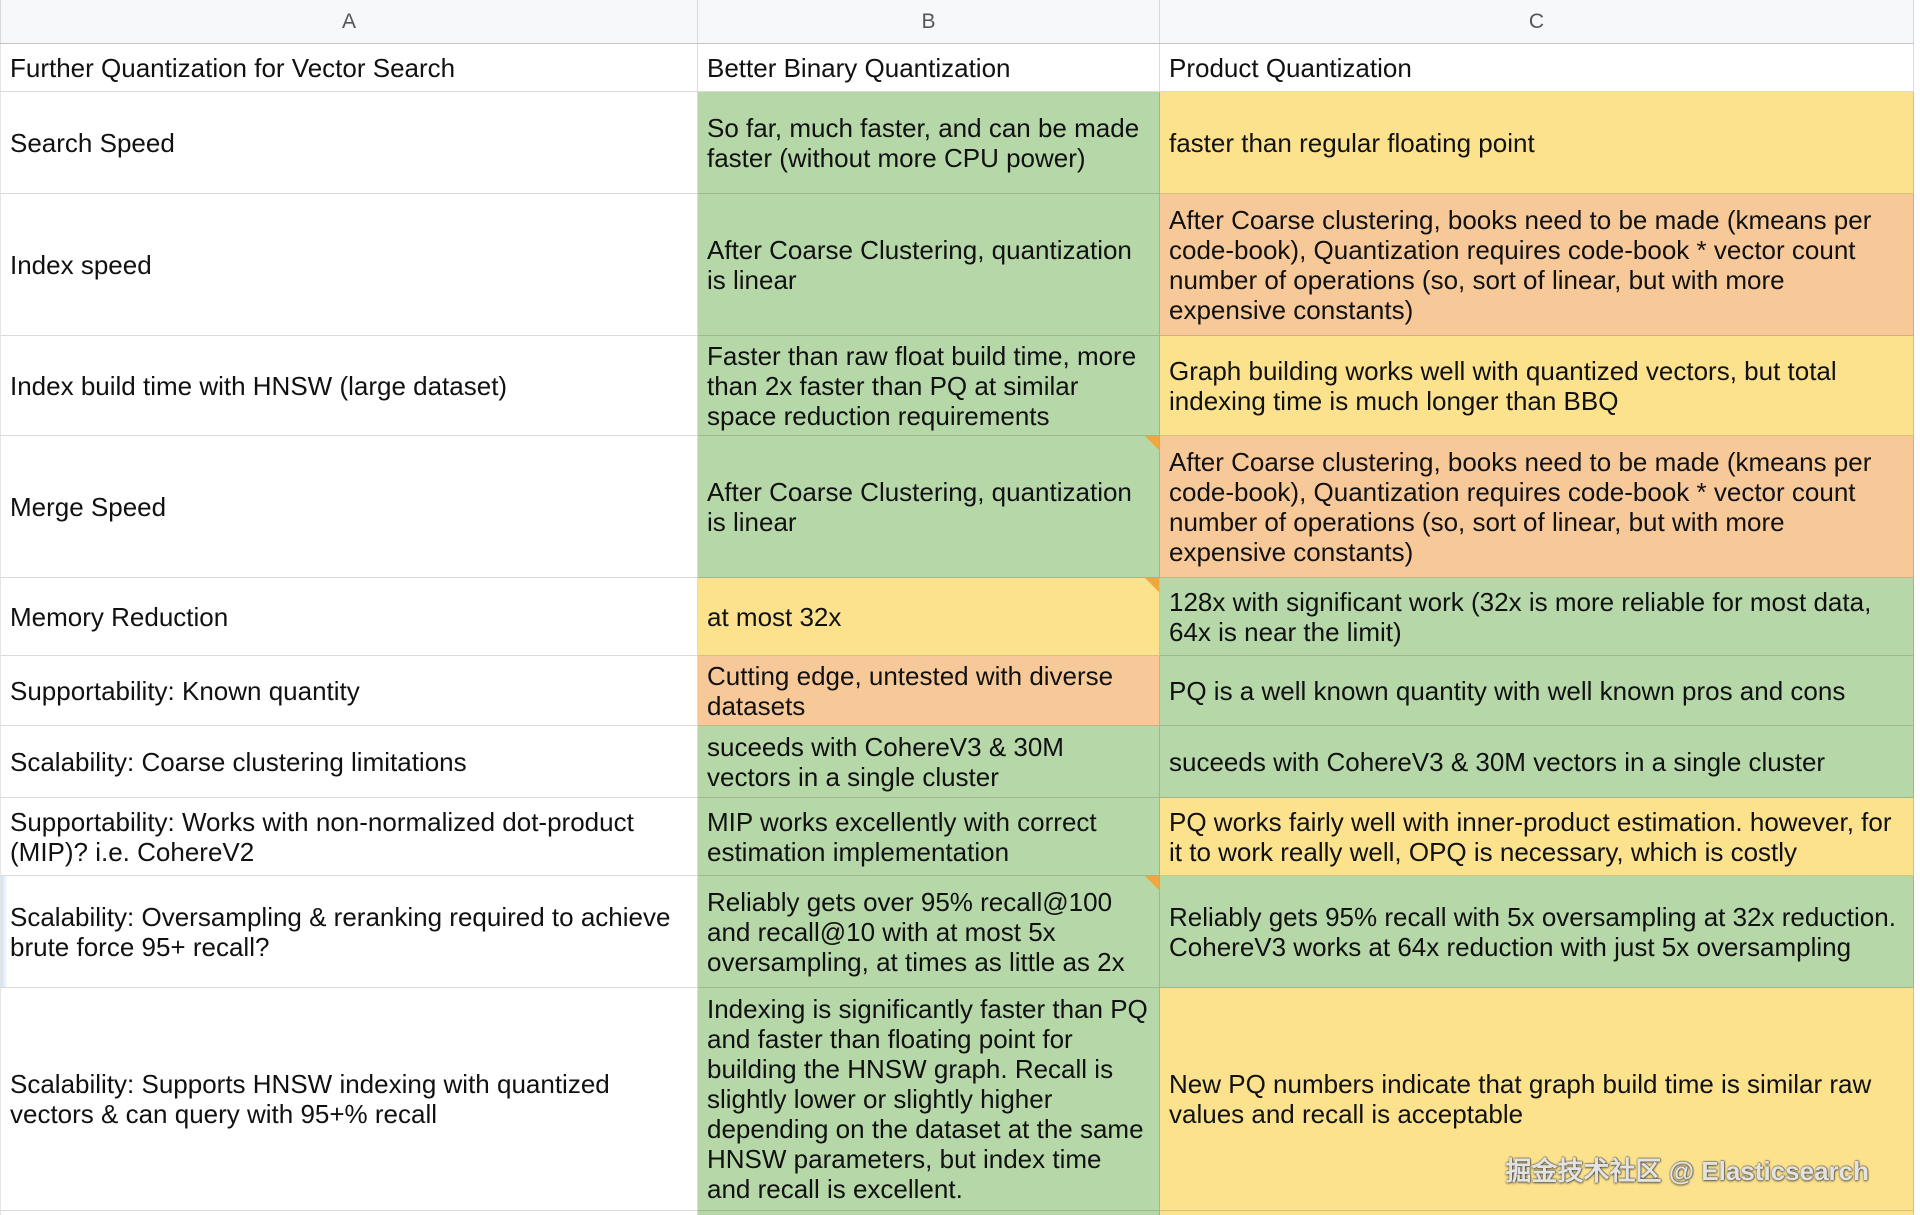  I want to click on cell-c2: faster than regular floating point, so click(1537, 143).